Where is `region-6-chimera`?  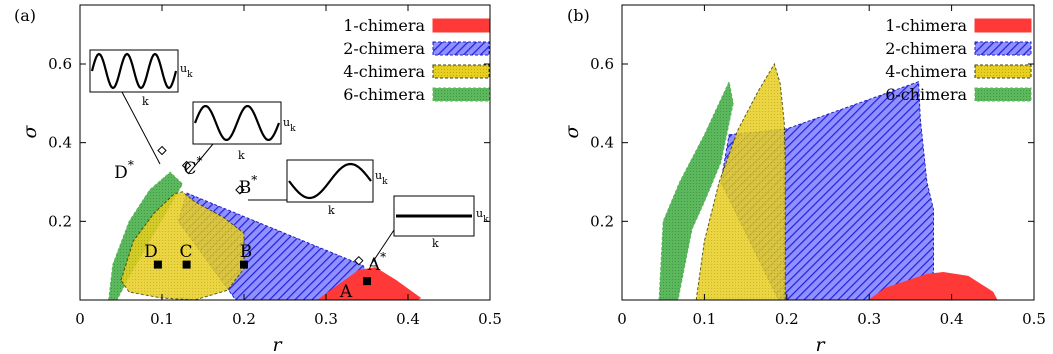 region-6-chimera is located at coordinates (696, 190).